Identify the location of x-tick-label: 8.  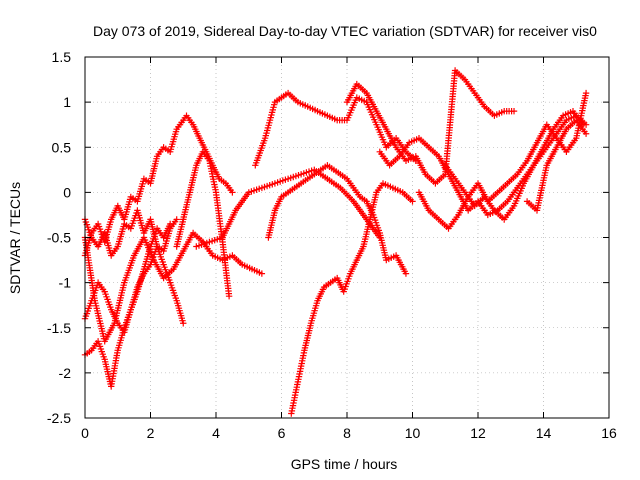
(347, 433).